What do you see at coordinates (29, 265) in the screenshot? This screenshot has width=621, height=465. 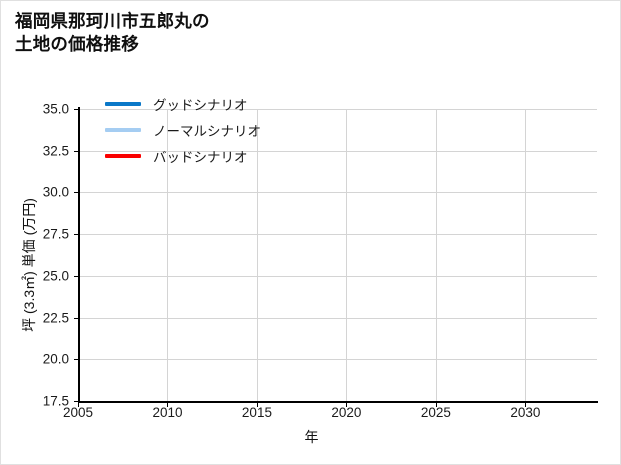 I see `y-axis-label: 坪 (3.3㎡) 単価 (万円)` at bounding box center [29, 265].